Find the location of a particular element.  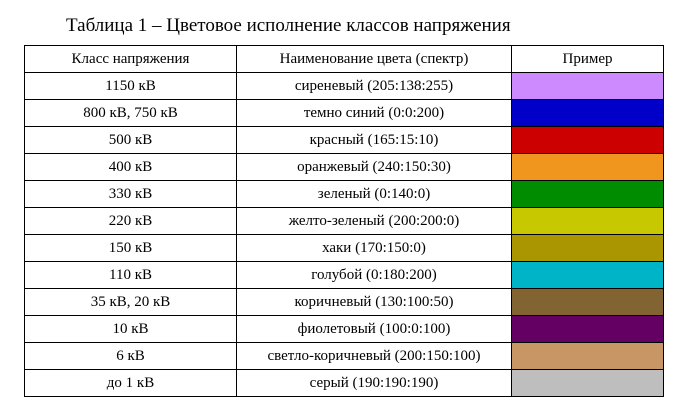

color-name-cell: фиолетовый (100:0:100) is located at coordinates (374, 329).